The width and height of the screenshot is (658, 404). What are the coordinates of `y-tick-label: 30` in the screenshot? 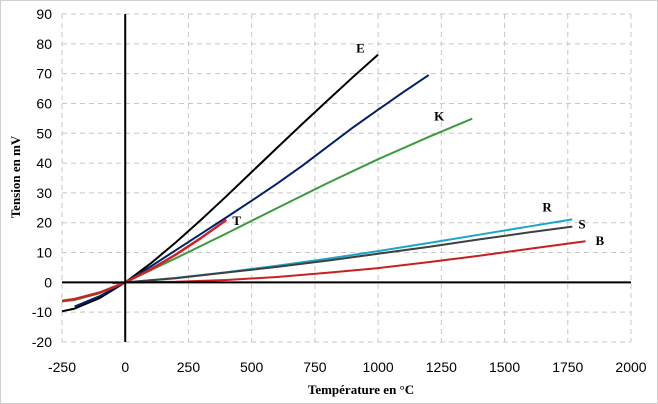 It's located at (44, 193).